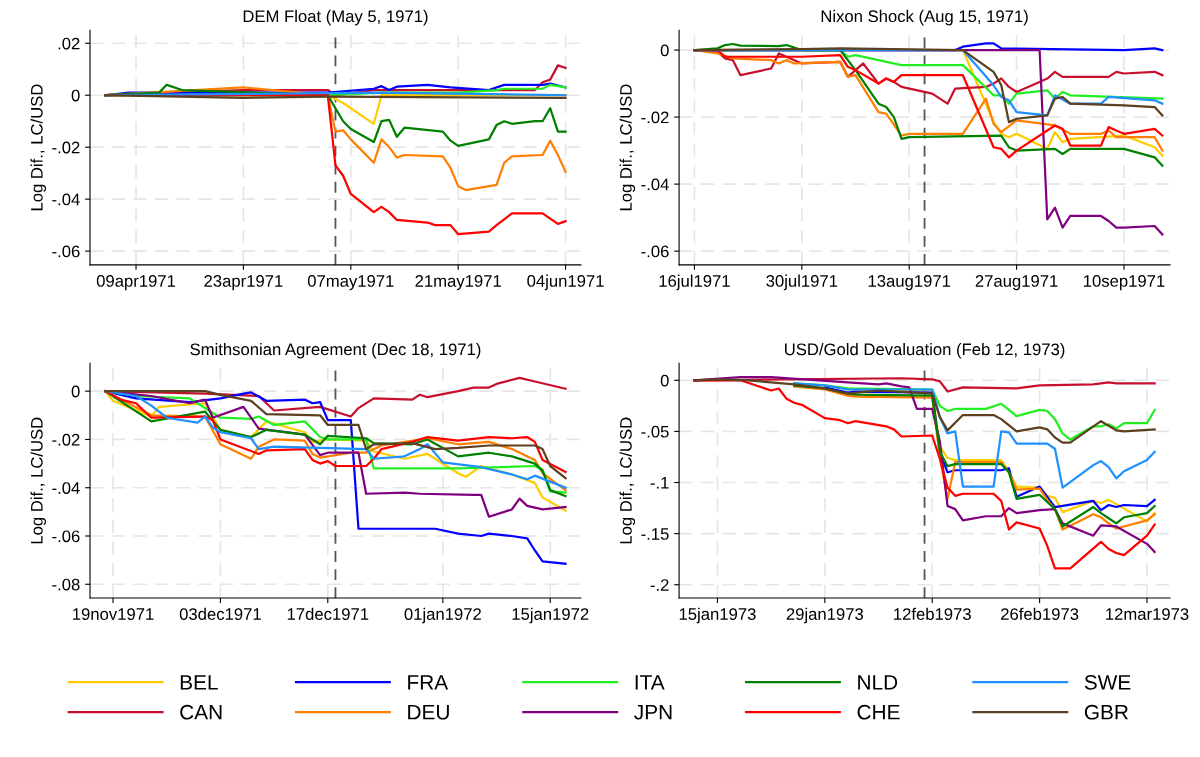  I want to click on x-tick-label: 29jan1973, so click(825, 615).